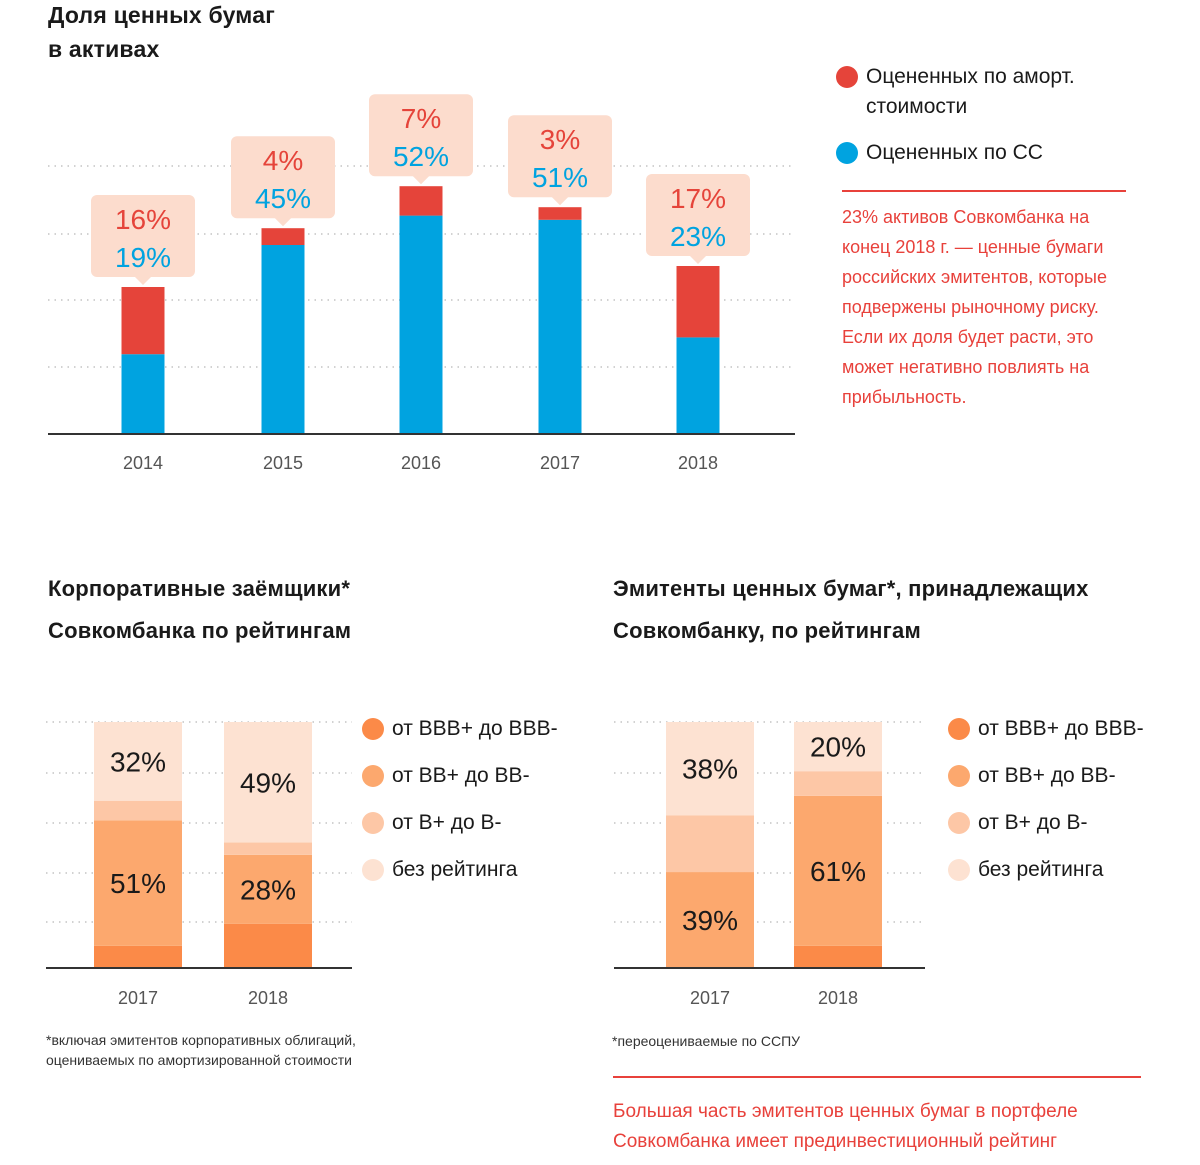  Describe the element at coordinates (421, 156) in the screenshot. I see `label-fair-2016: 52%` at that location.